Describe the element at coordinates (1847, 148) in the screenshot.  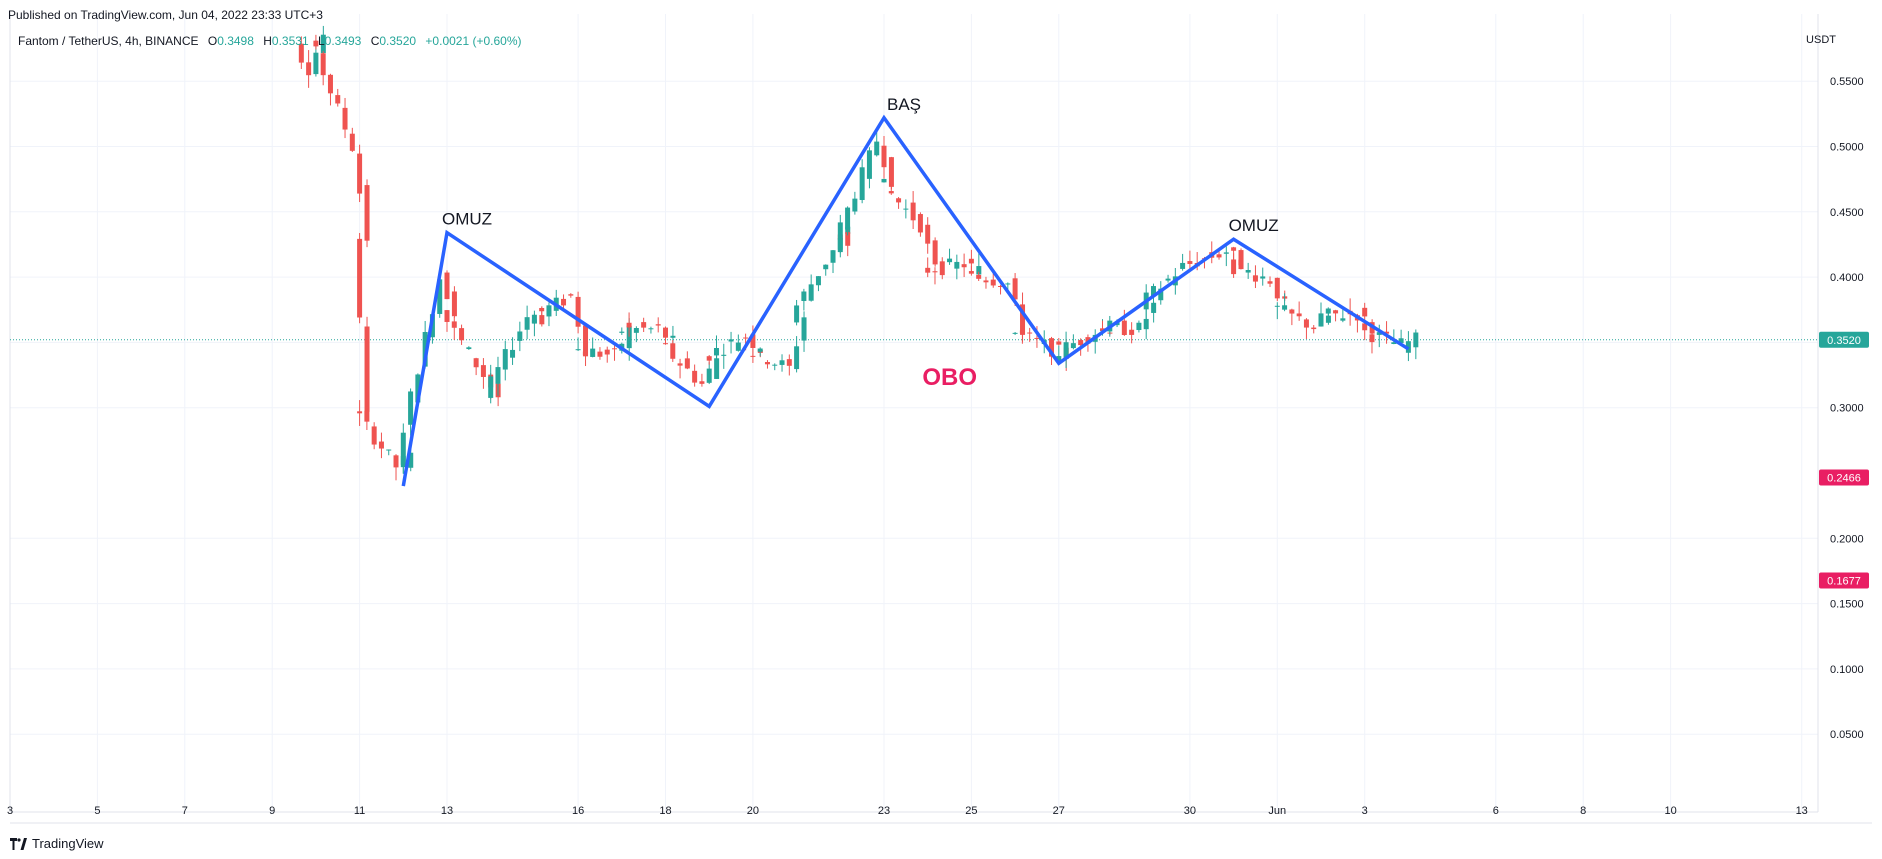
I see `y-tick-label: 0.5000` at that location.